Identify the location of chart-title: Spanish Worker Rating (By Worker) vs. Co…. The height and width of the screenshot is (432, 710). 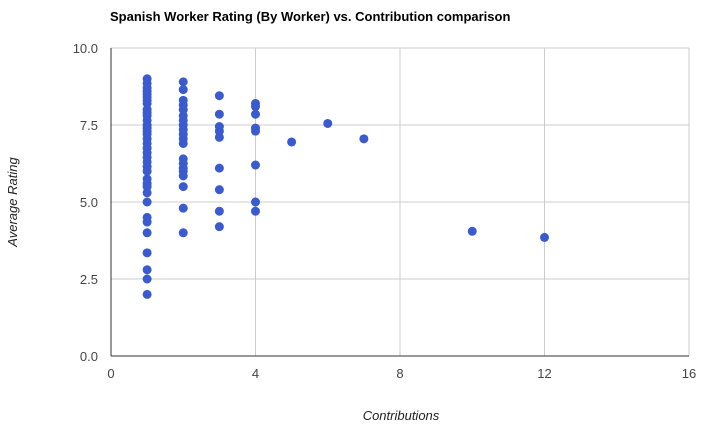
(310, 16).